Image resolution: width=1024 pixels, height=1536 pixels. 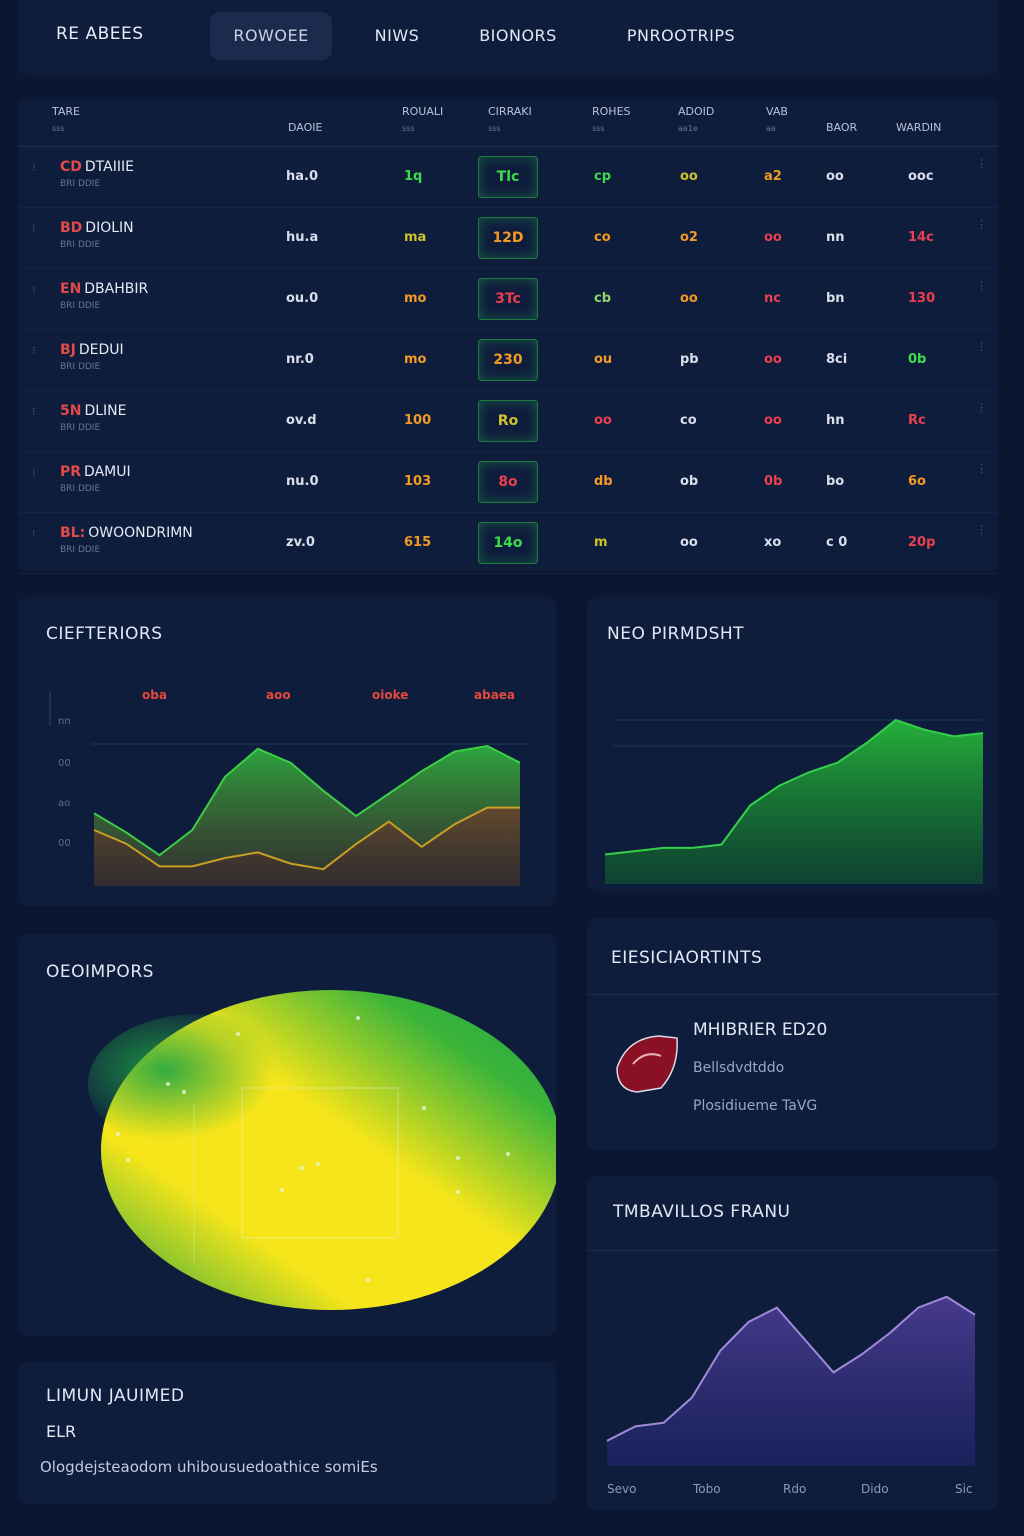 I want to click on cell-c5: oo, so click(x=689, y=176).